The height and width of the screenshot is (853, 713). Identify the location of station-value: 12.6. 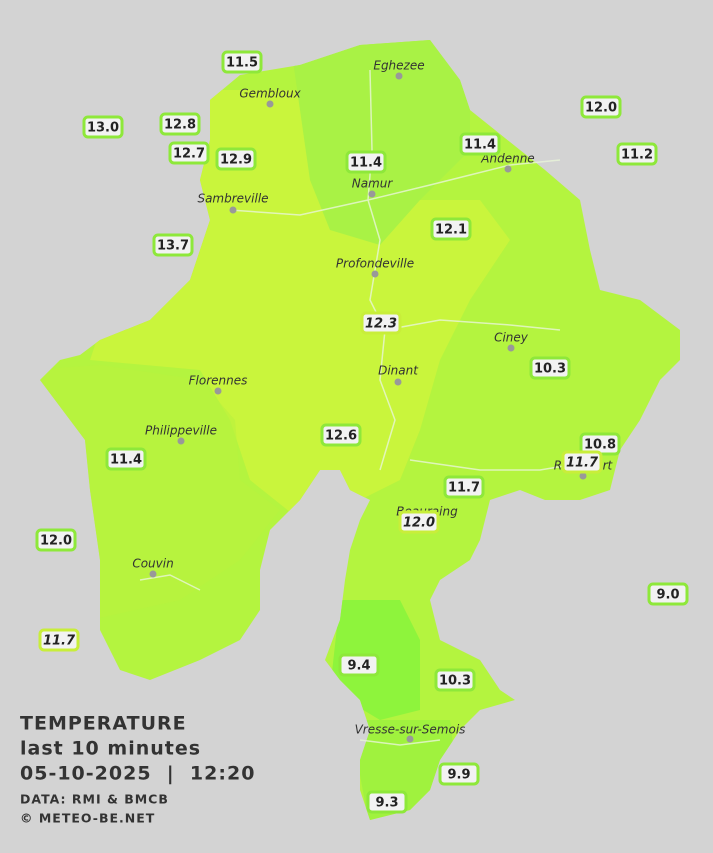
(341, 436).